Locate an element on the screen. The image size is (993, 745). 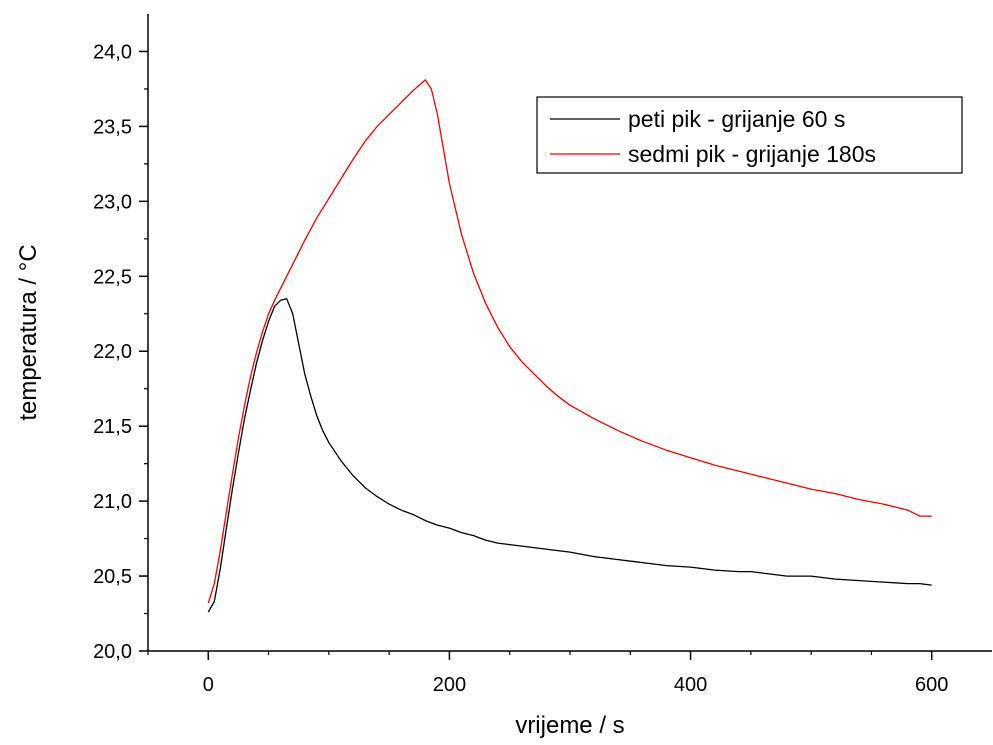
x-tick-label: 0 is located at coordinates (208, 685).